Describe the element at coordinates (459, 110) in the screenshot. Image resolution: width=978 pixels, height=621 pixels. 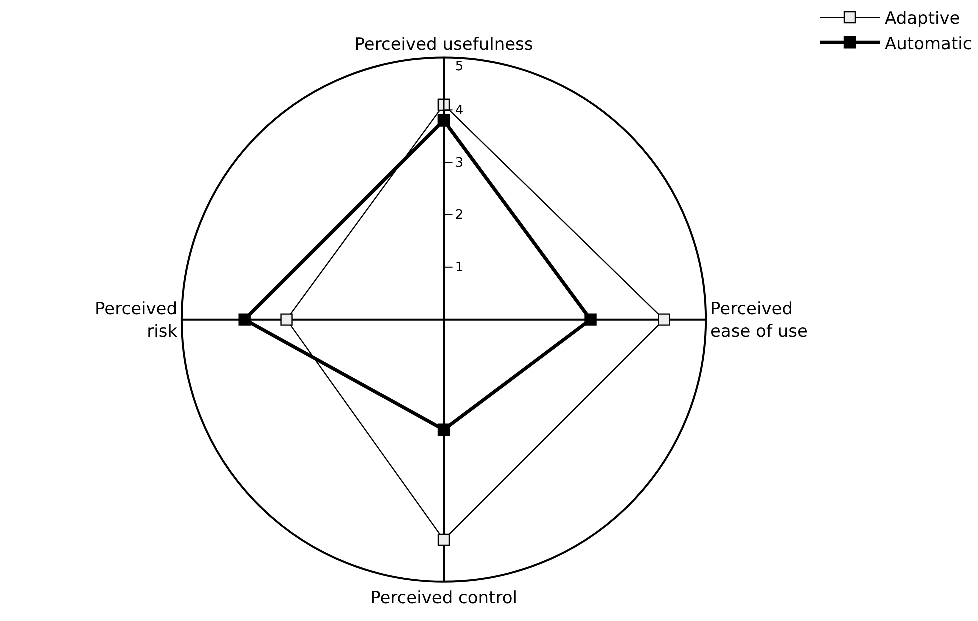
I see `y-tick-label: 4` at that location.